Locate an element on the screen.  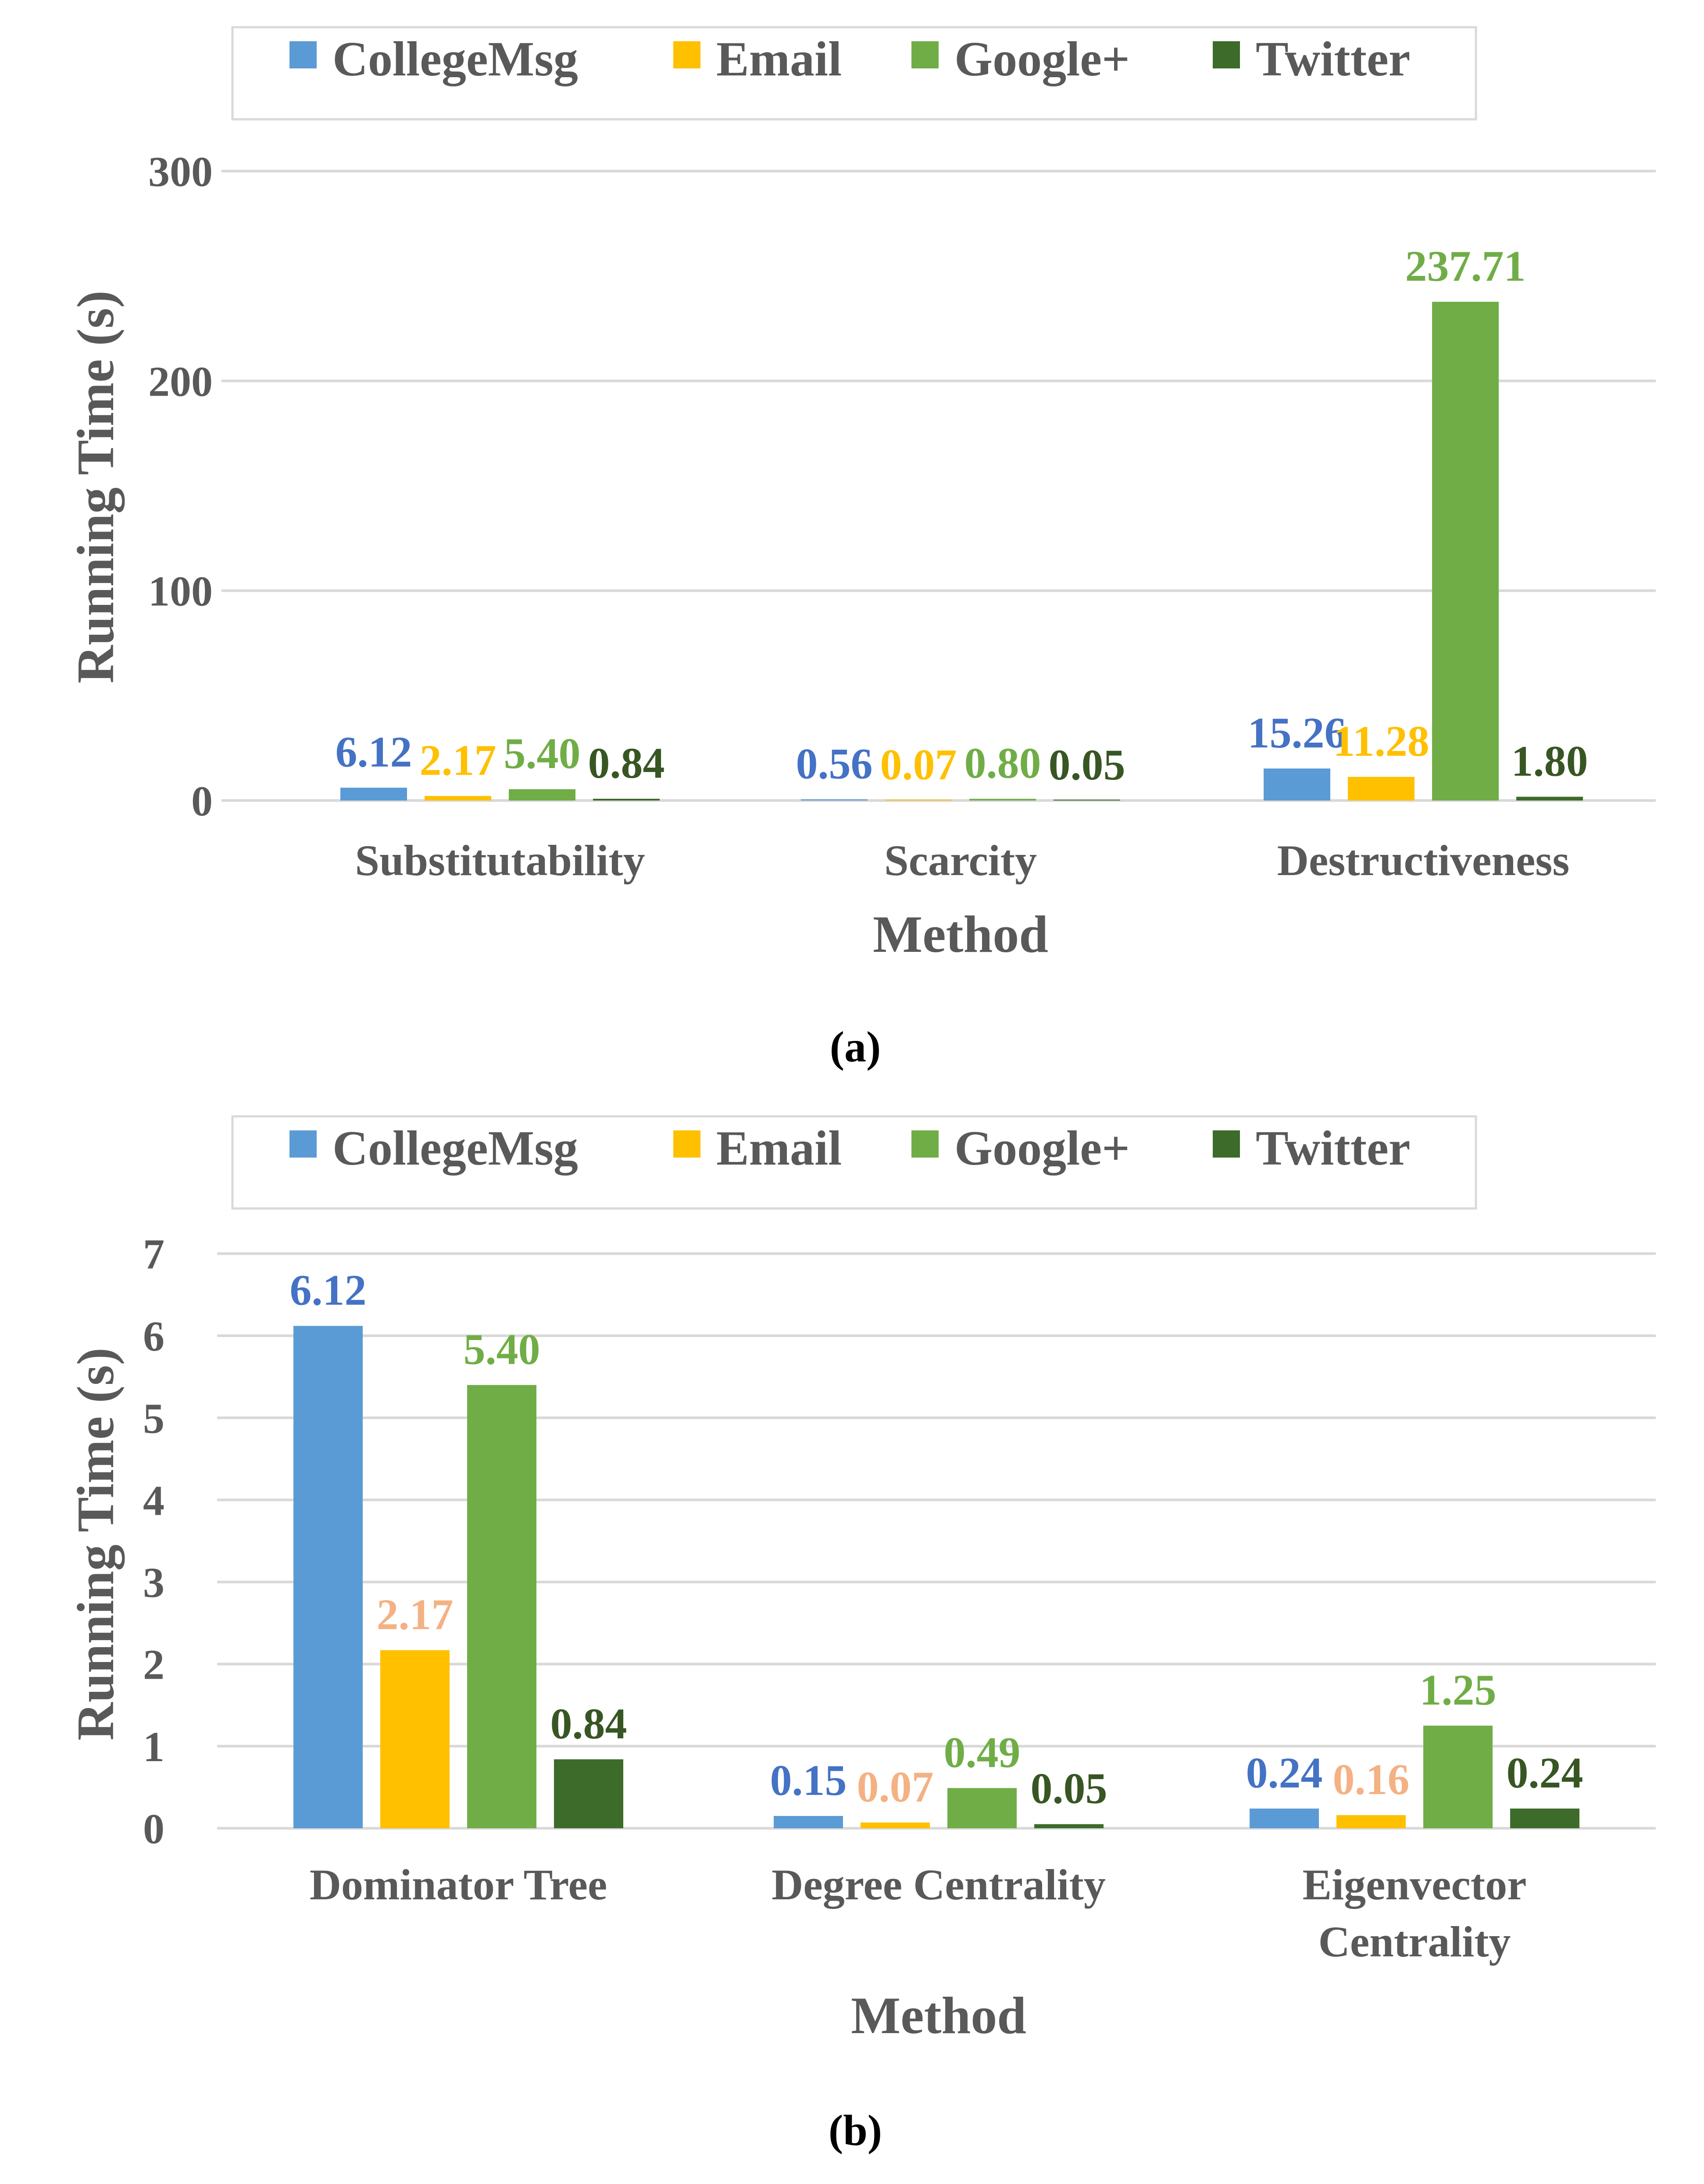
y-tick-label: 200 is located at coordinates (180, 381).